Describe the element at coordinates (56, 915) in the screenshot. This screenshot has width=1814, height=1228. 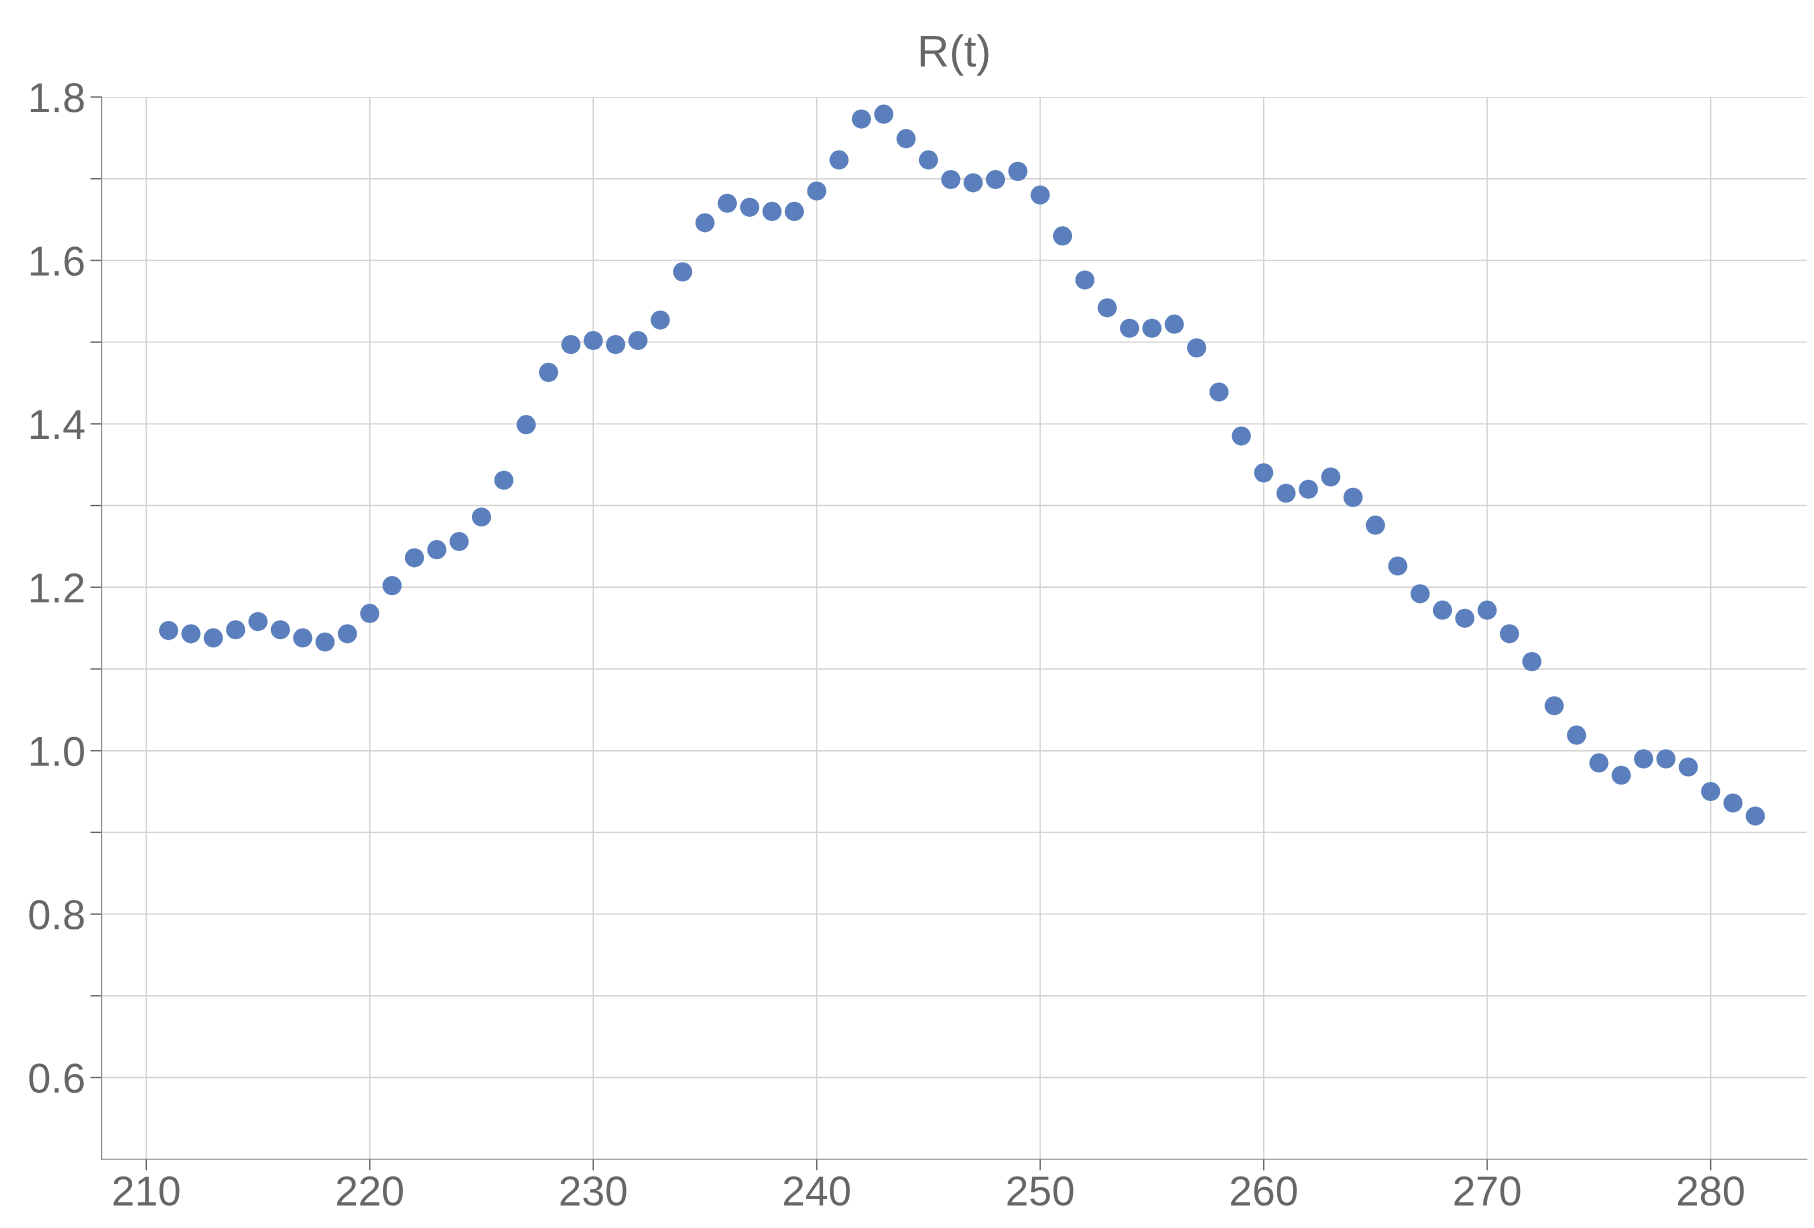
I see `y-tick-label: 0.8` at that location.